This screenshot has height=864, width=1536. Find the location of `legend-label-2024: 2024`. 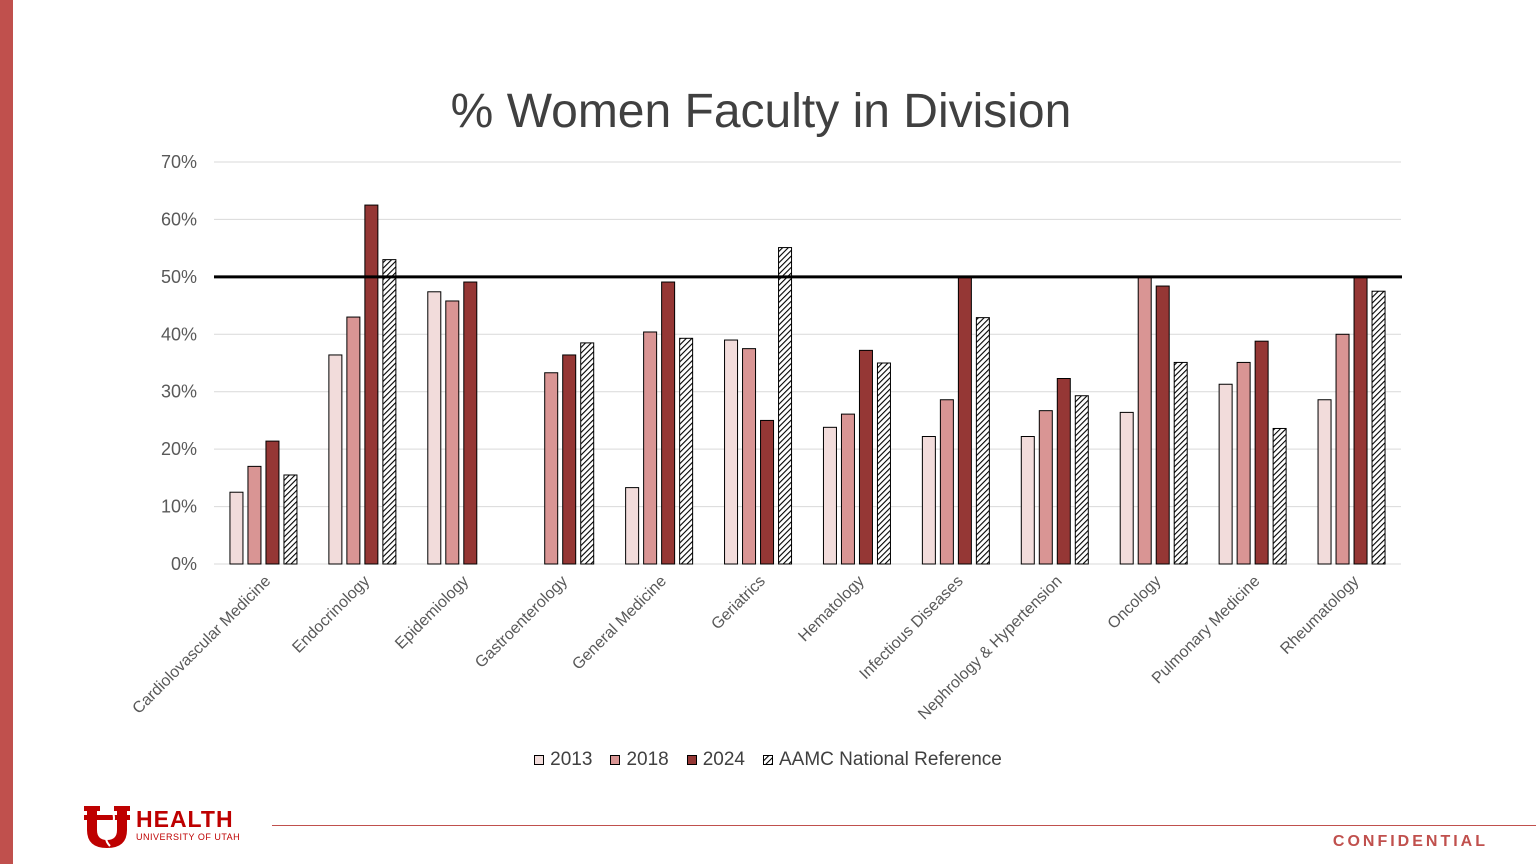

legend-label-2024: 2024 is located at coordinates (723, 759).